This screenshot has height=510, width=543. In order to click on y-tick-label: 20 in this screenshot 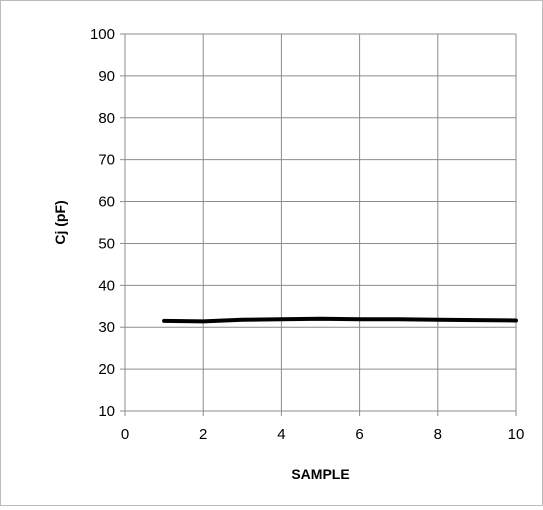, I will do `click(106, 369)`.